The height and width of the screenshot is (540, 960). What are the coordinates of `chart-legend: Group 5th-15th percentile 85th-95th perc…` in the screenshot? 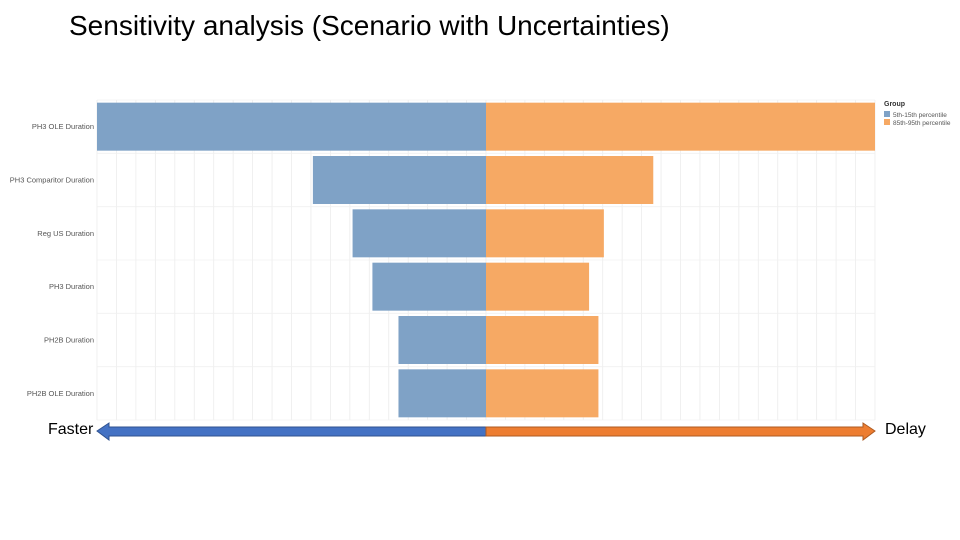 It's located at (917, 114).